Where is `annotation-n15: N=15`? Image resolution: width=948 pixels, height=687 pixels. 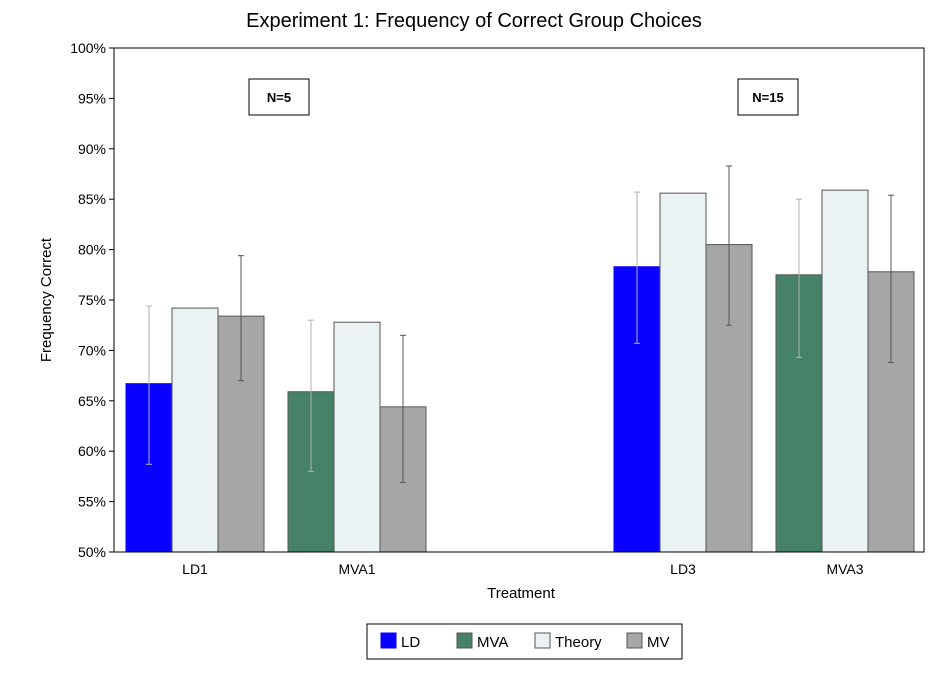 annotation-n15: N=15 is located at coordinates (768, 97).